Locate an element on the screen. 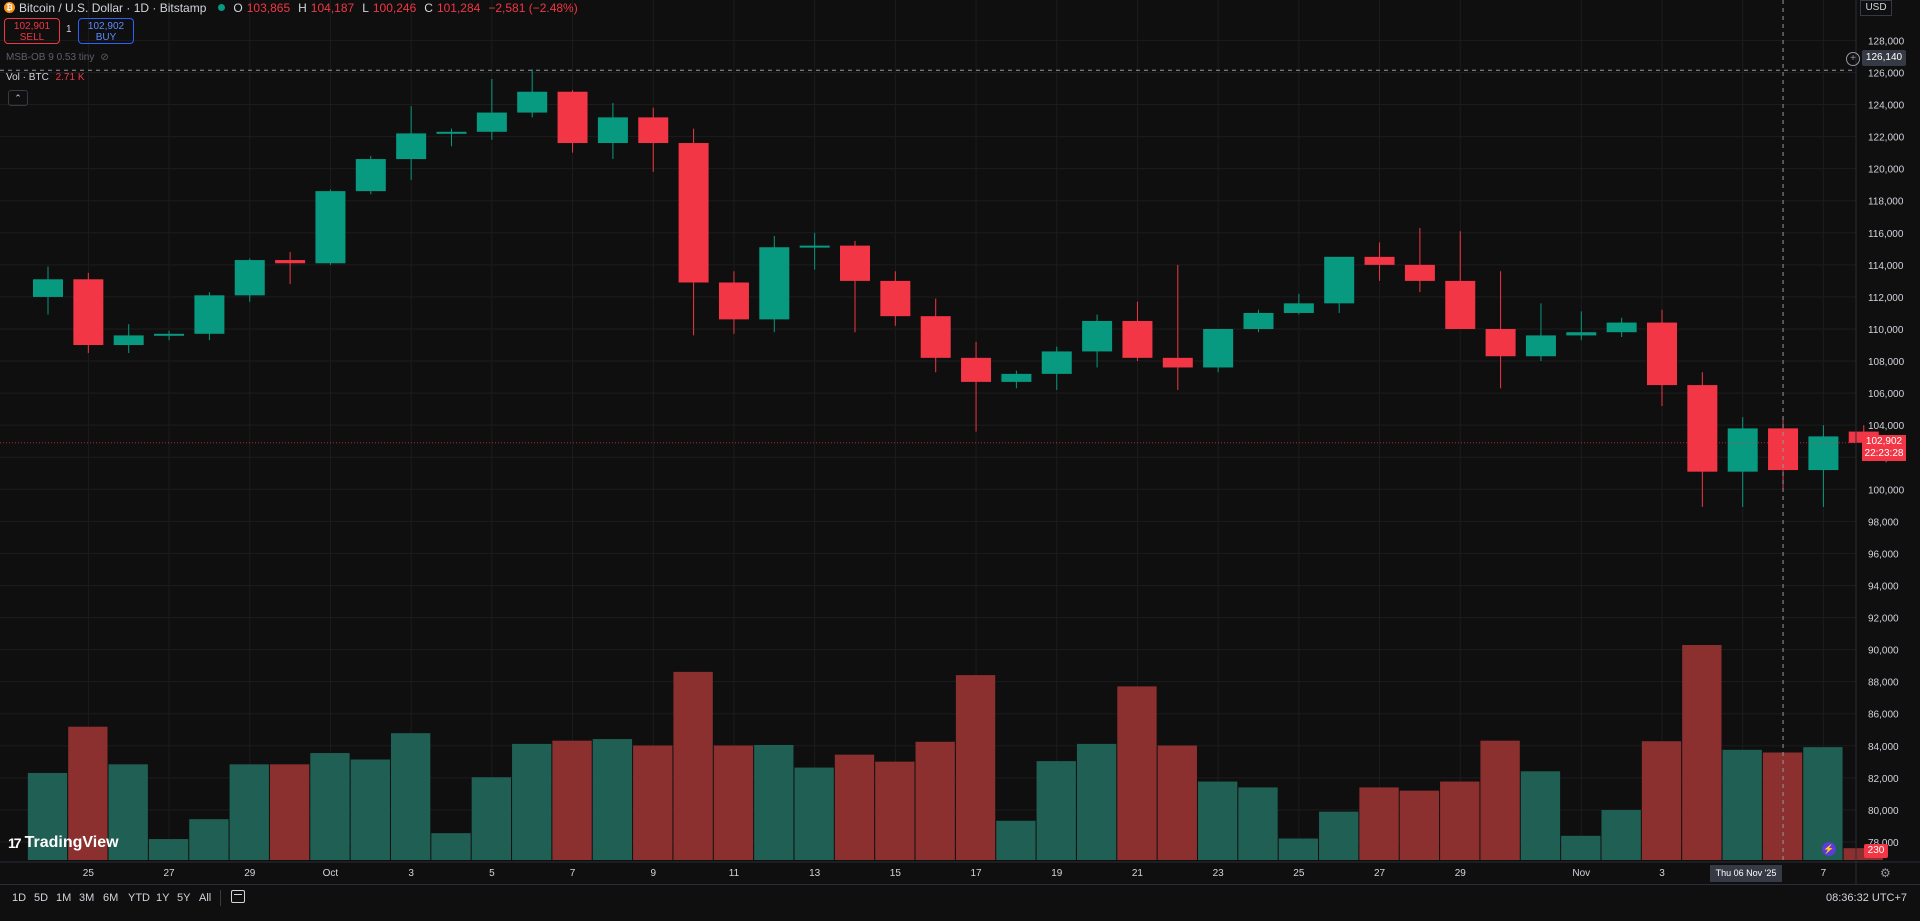 Image resolution: width=1920 pixels, height=921 pixels. tradingview-wordmark: TradingView is located at coordinates (71, 842).